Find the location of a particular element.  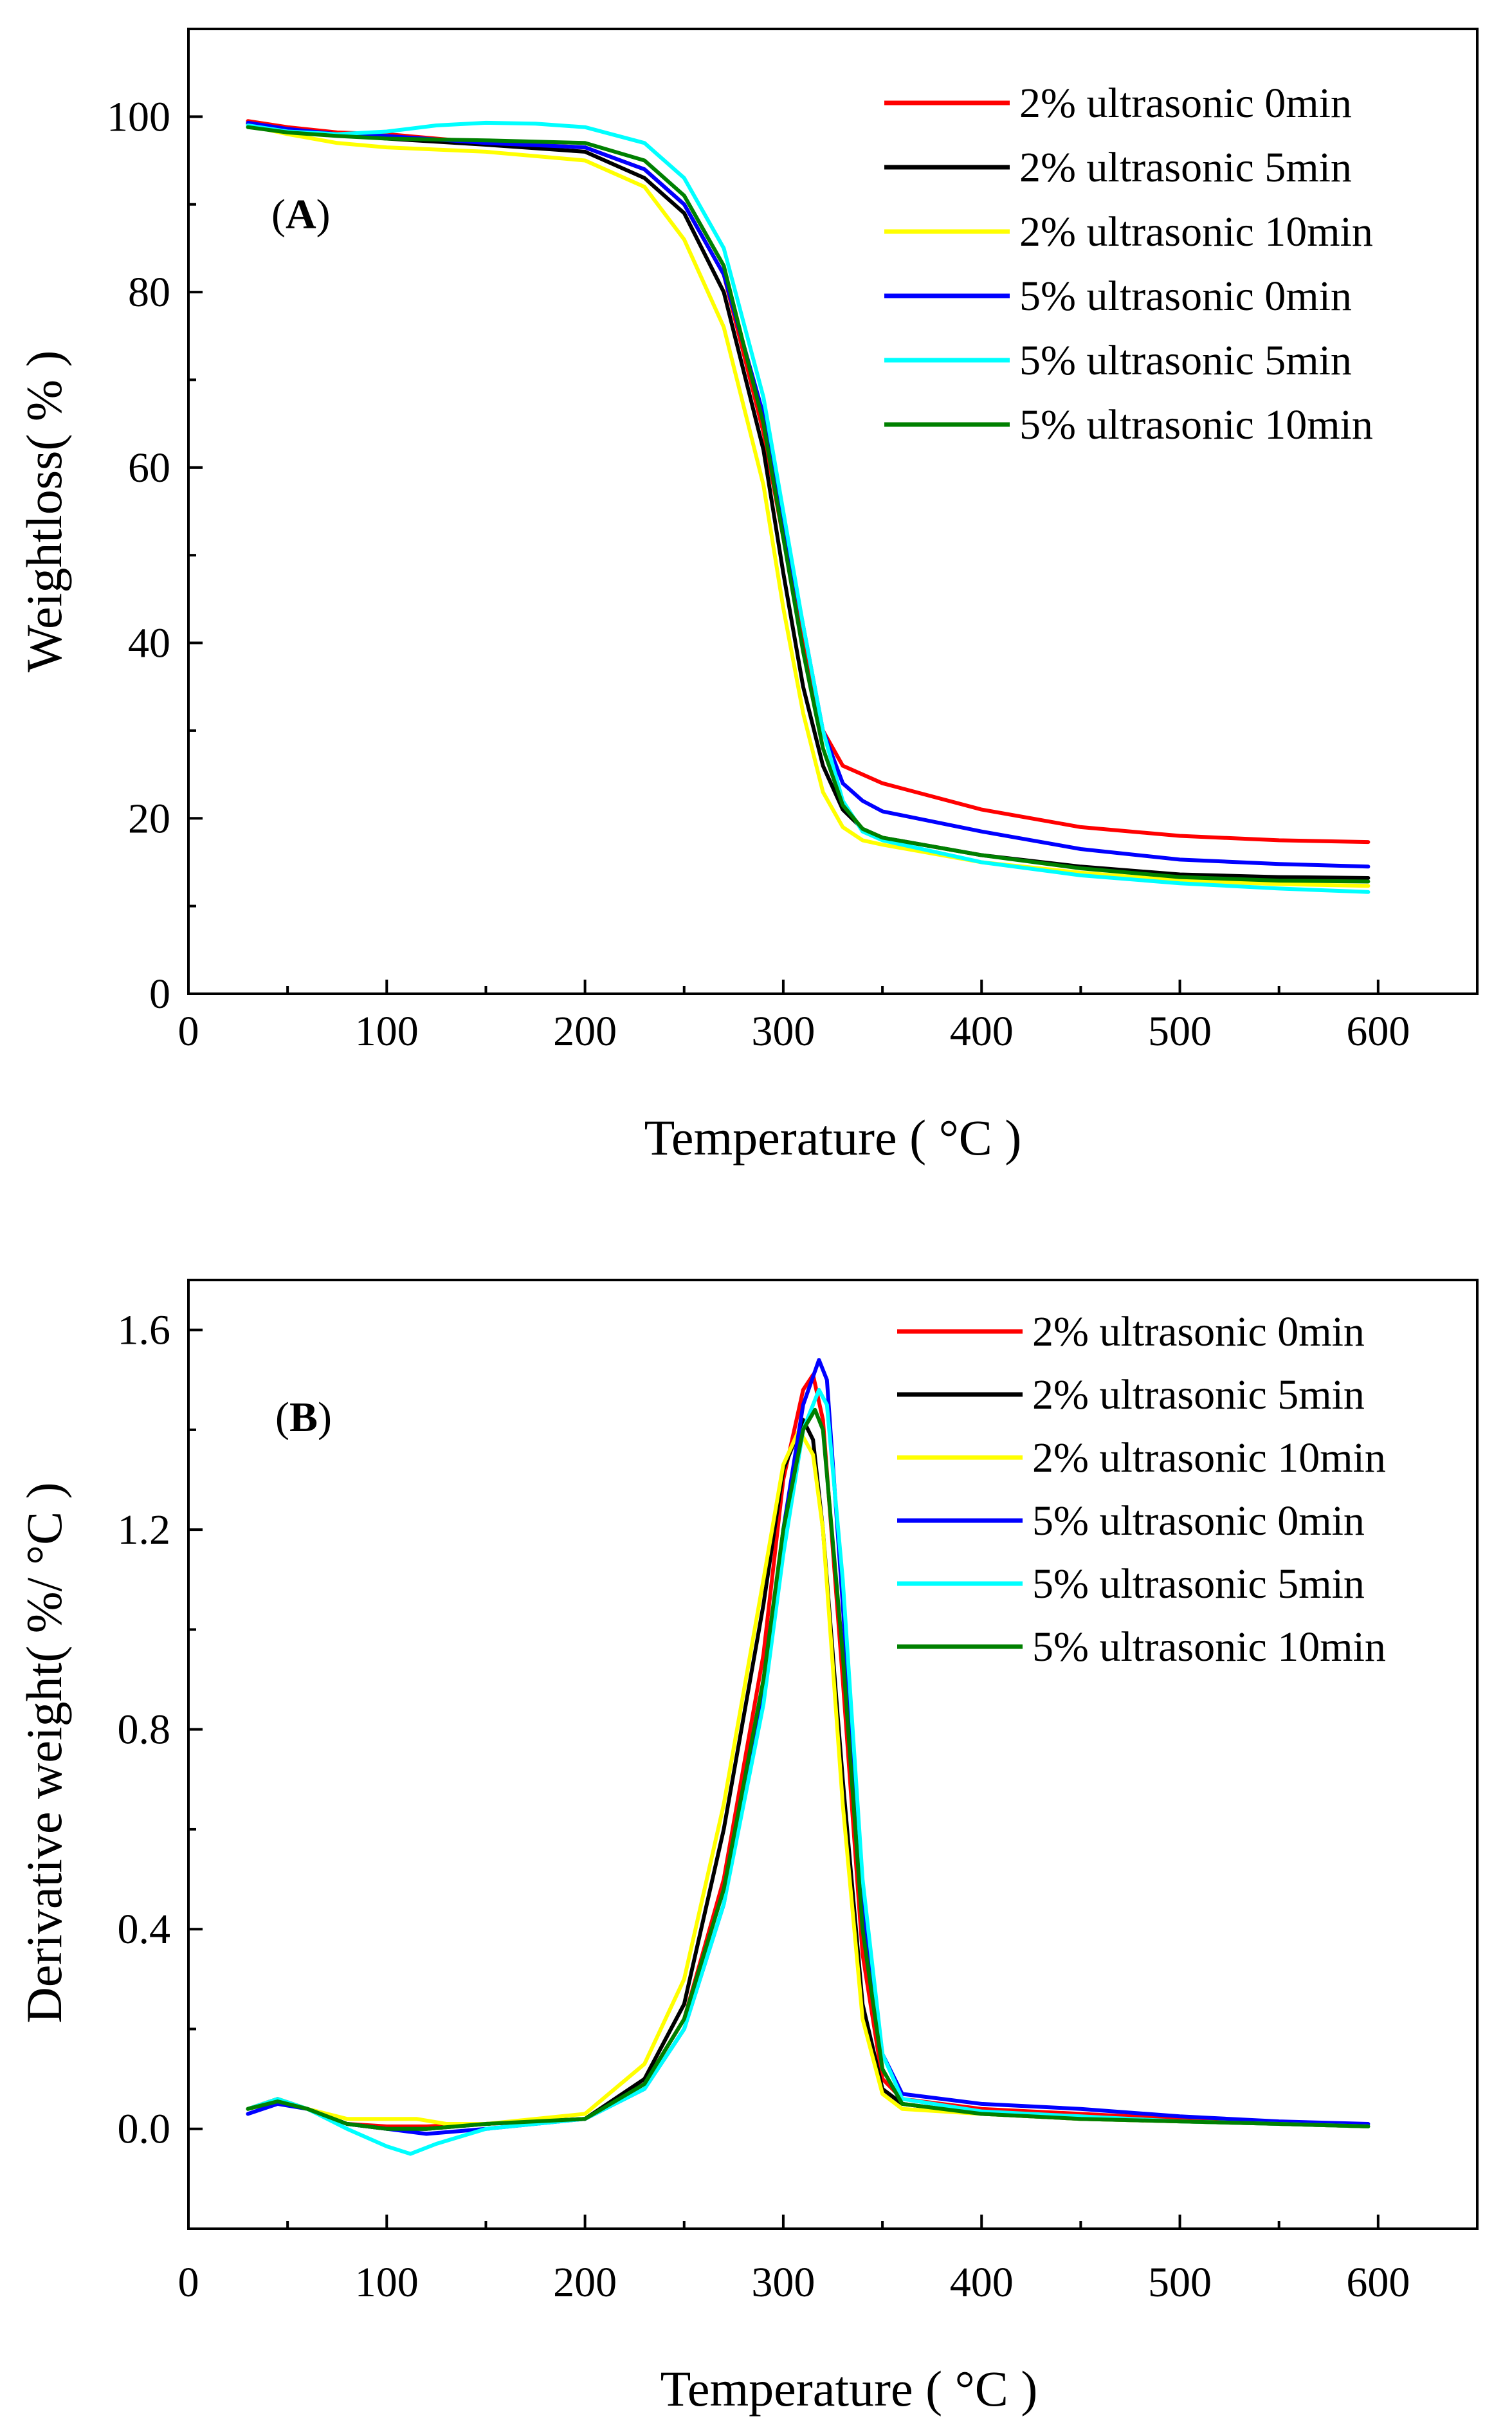

panel-b-x-axis-label: Temperature ( °C ) is located at coordinates (849, 2389).